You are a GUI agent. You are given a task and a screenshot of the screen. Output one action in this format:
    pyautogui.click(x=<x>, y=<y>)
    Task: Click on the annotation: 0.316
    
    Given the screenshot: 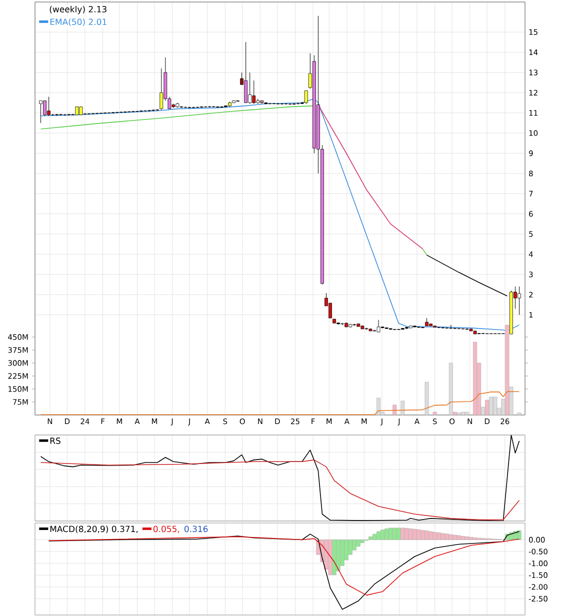 What is the action you would take?
    pyautogui.click(x=196, y=529)
    